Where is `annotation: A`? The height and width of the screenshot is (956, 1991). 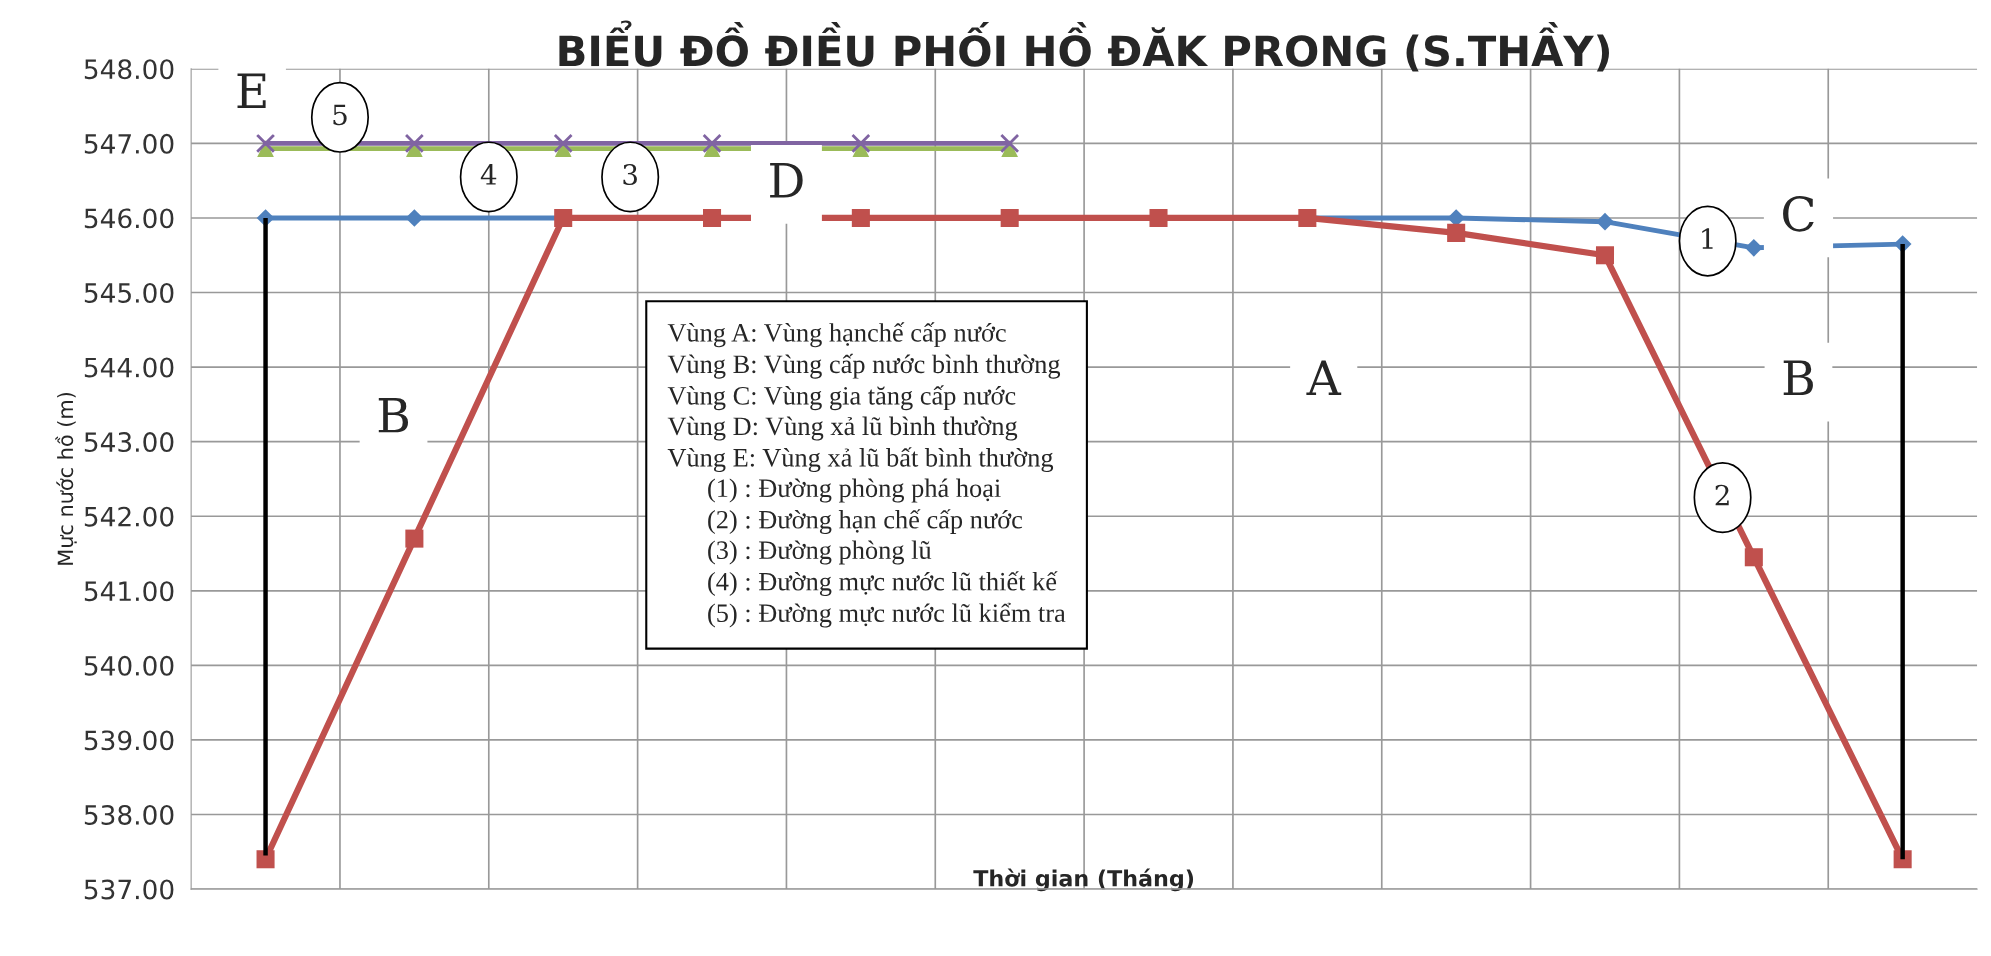 annotation: A is located at coordinates (1324, 378).